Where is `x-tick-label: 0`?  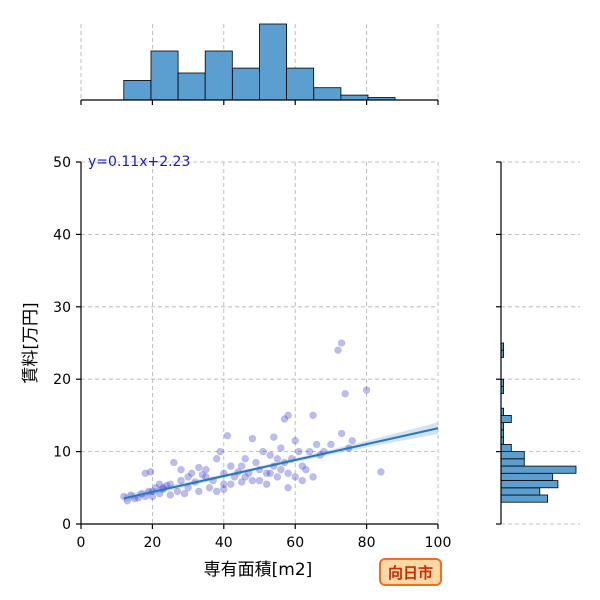 x-tick-label: 0 is located at coordinates (81, 543).